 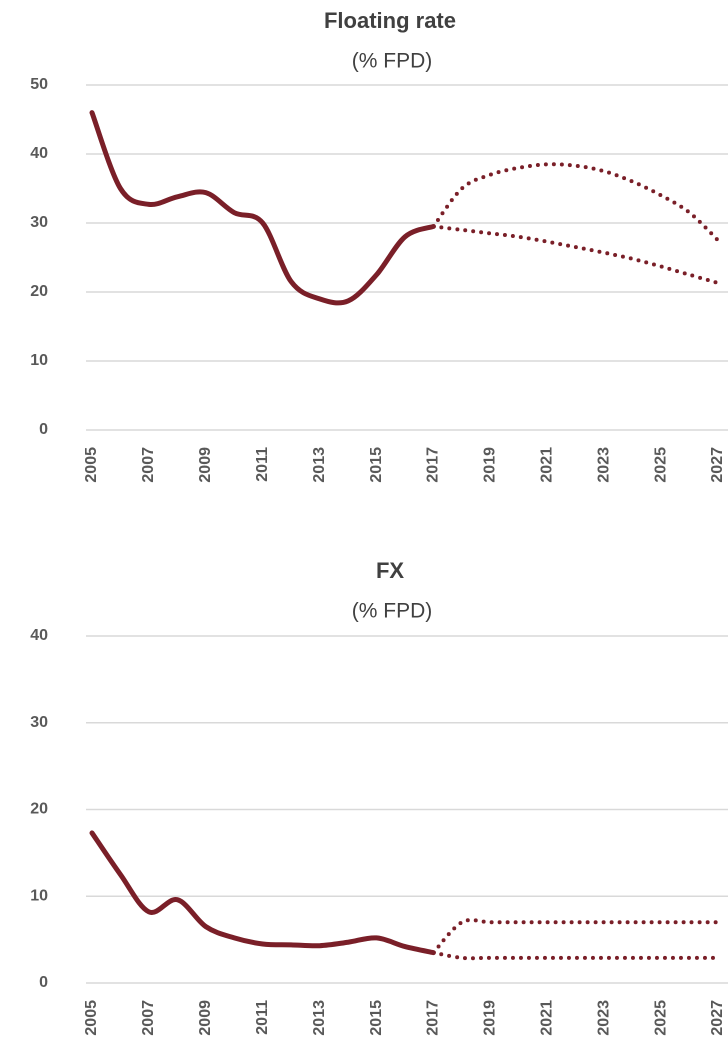 What do you see at coordinates (390, 20) in the screenshot?
I see `chart-title: Floating rate` at bounding box center [390, 20].